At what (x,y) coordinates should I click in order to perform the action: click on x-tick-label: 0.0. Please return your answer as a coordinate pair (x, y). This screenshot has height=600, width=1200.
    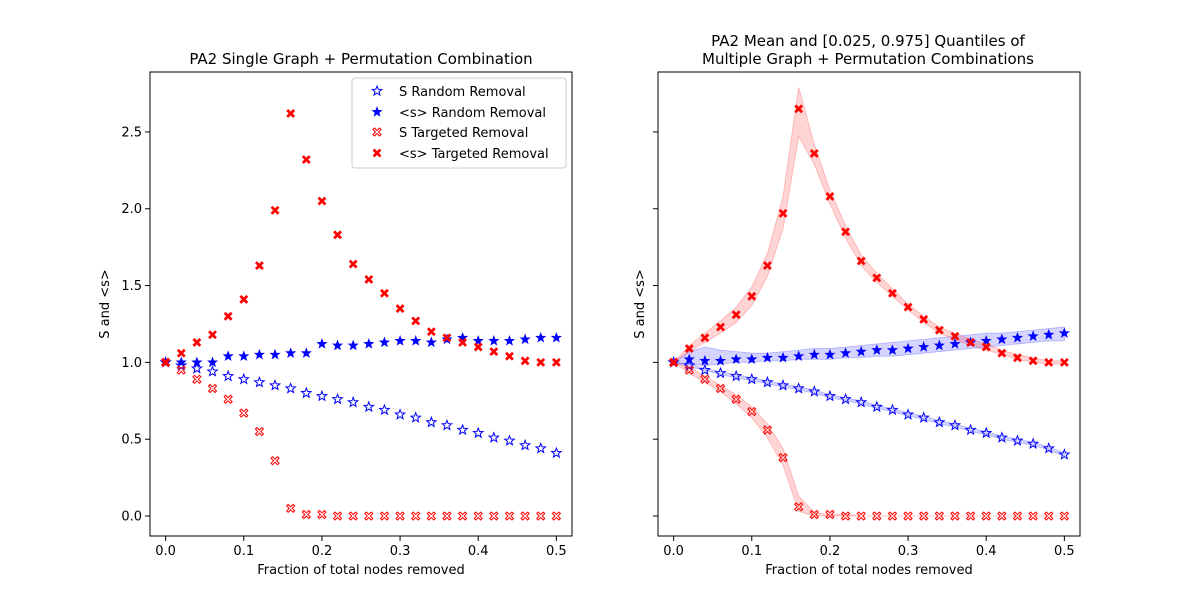
    Looking at the image, I should click on (165, 551).